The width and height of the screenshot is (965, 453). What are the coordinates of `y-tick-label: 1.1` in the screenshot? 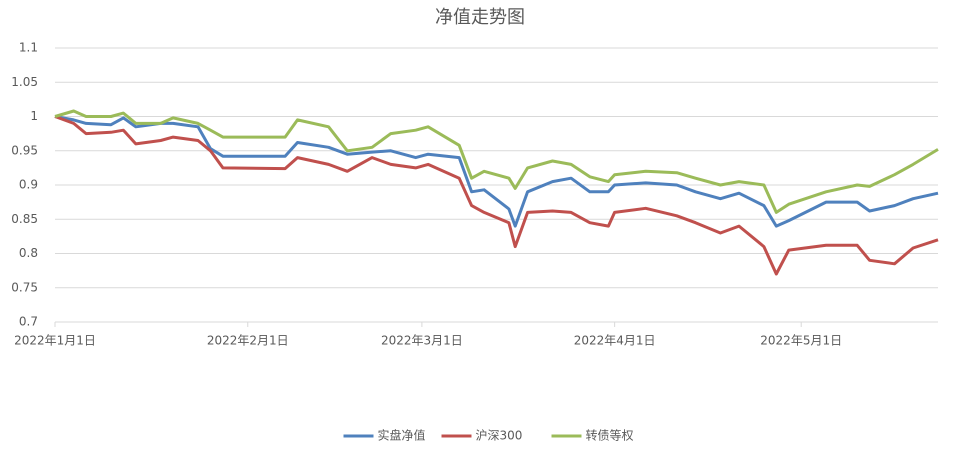 It's located at (28, 48).